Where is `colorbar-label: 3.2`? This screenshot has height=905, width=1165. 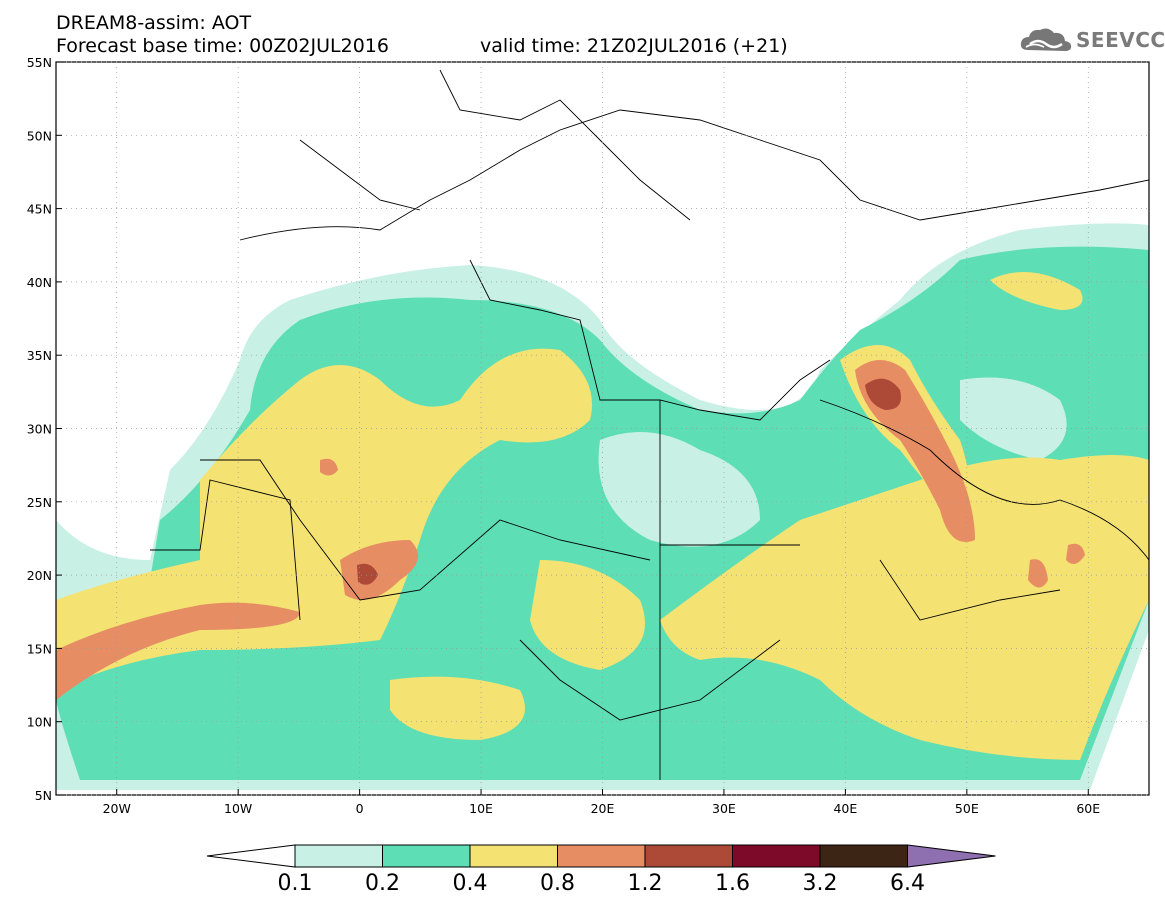 colorbar-label: 3.2 is located at coordinates (820, 883).